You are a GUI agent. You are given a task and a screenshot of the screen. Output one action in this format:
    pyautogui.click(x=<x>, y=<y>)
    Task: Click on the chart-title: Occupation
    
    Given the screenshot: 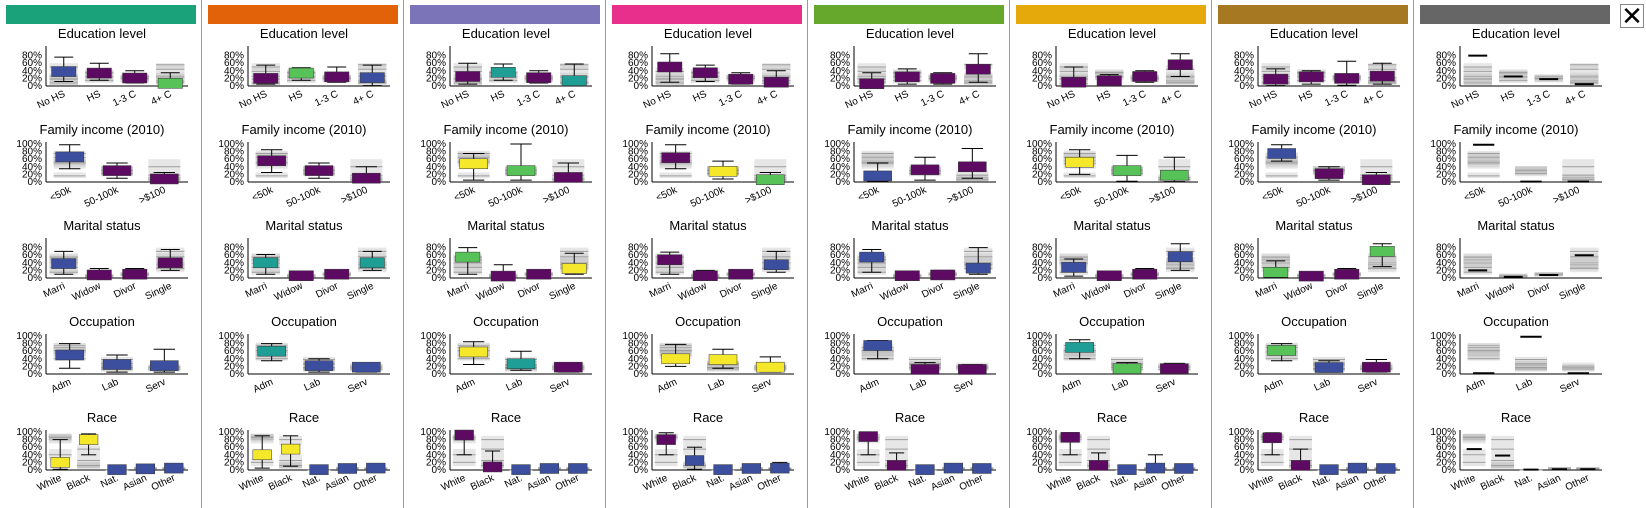 What is the action you would take?
    pyautogui.click(x=102, y=321)
    